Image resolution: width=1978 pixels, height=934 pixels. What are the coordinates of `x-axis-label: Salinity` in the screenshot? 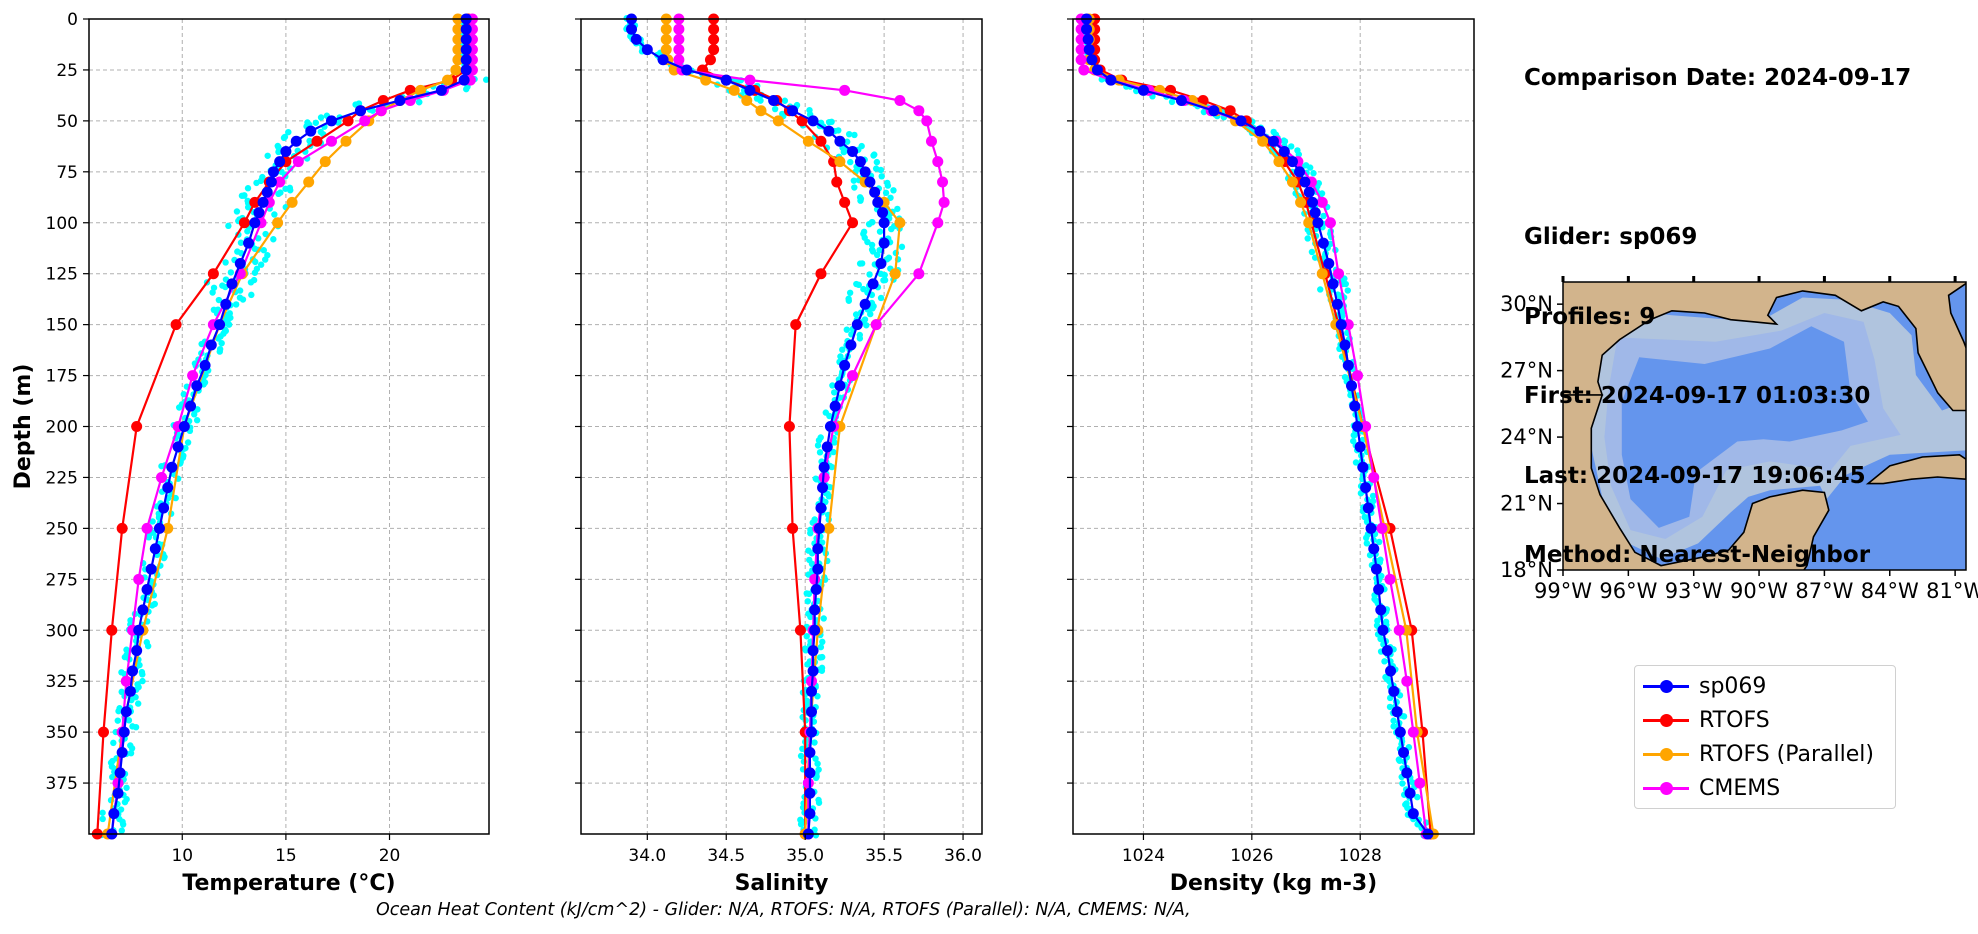 It's located at (782, 883).